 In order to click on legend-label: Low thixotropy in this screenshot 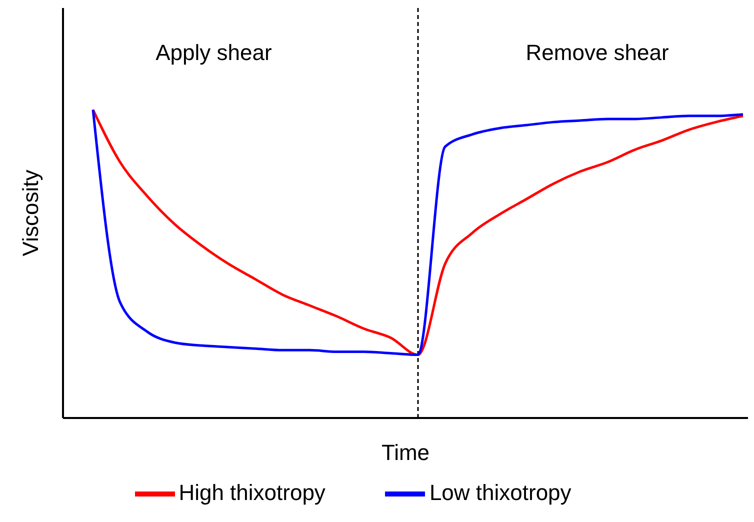, I will do `click(500, 492)`.